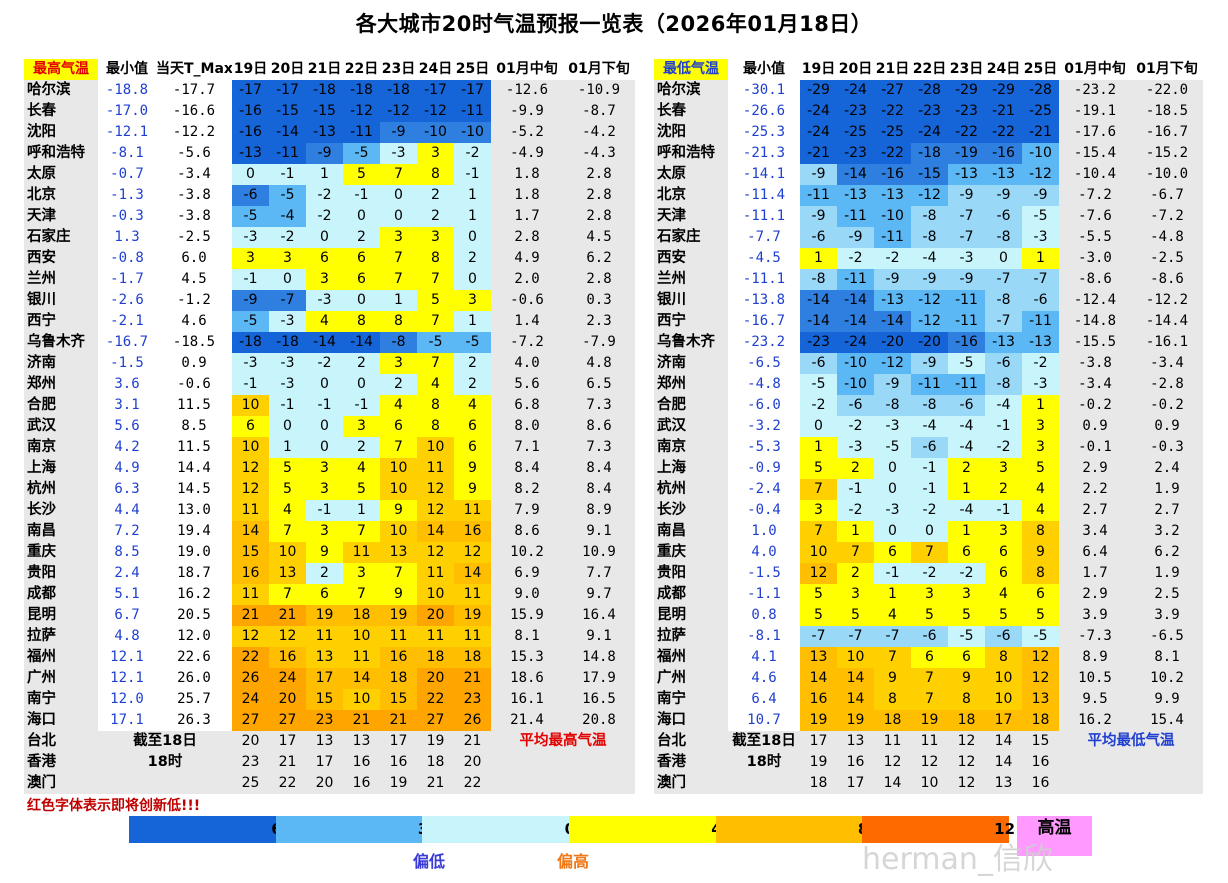 The width and height of the screenshot is (1228, 883). Describe the element at coordinates (1167, 531) in the screenshot. I see `late-month-value: 3.2` at that location.